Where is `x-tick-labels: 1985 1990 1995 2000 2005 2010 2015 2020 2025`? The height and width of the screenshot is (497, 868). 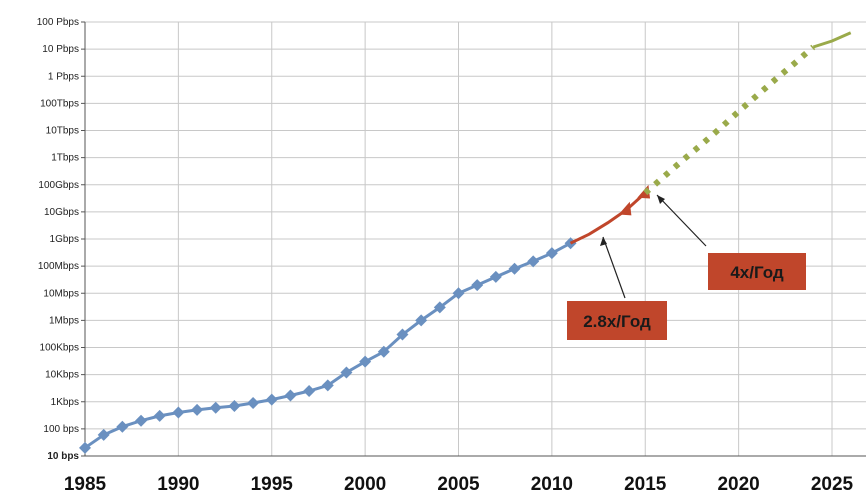 x-tick-labels: 1985 1990 1995 2000 2005 2010 2015 2020 2025 is located at coordinates (459, 484).